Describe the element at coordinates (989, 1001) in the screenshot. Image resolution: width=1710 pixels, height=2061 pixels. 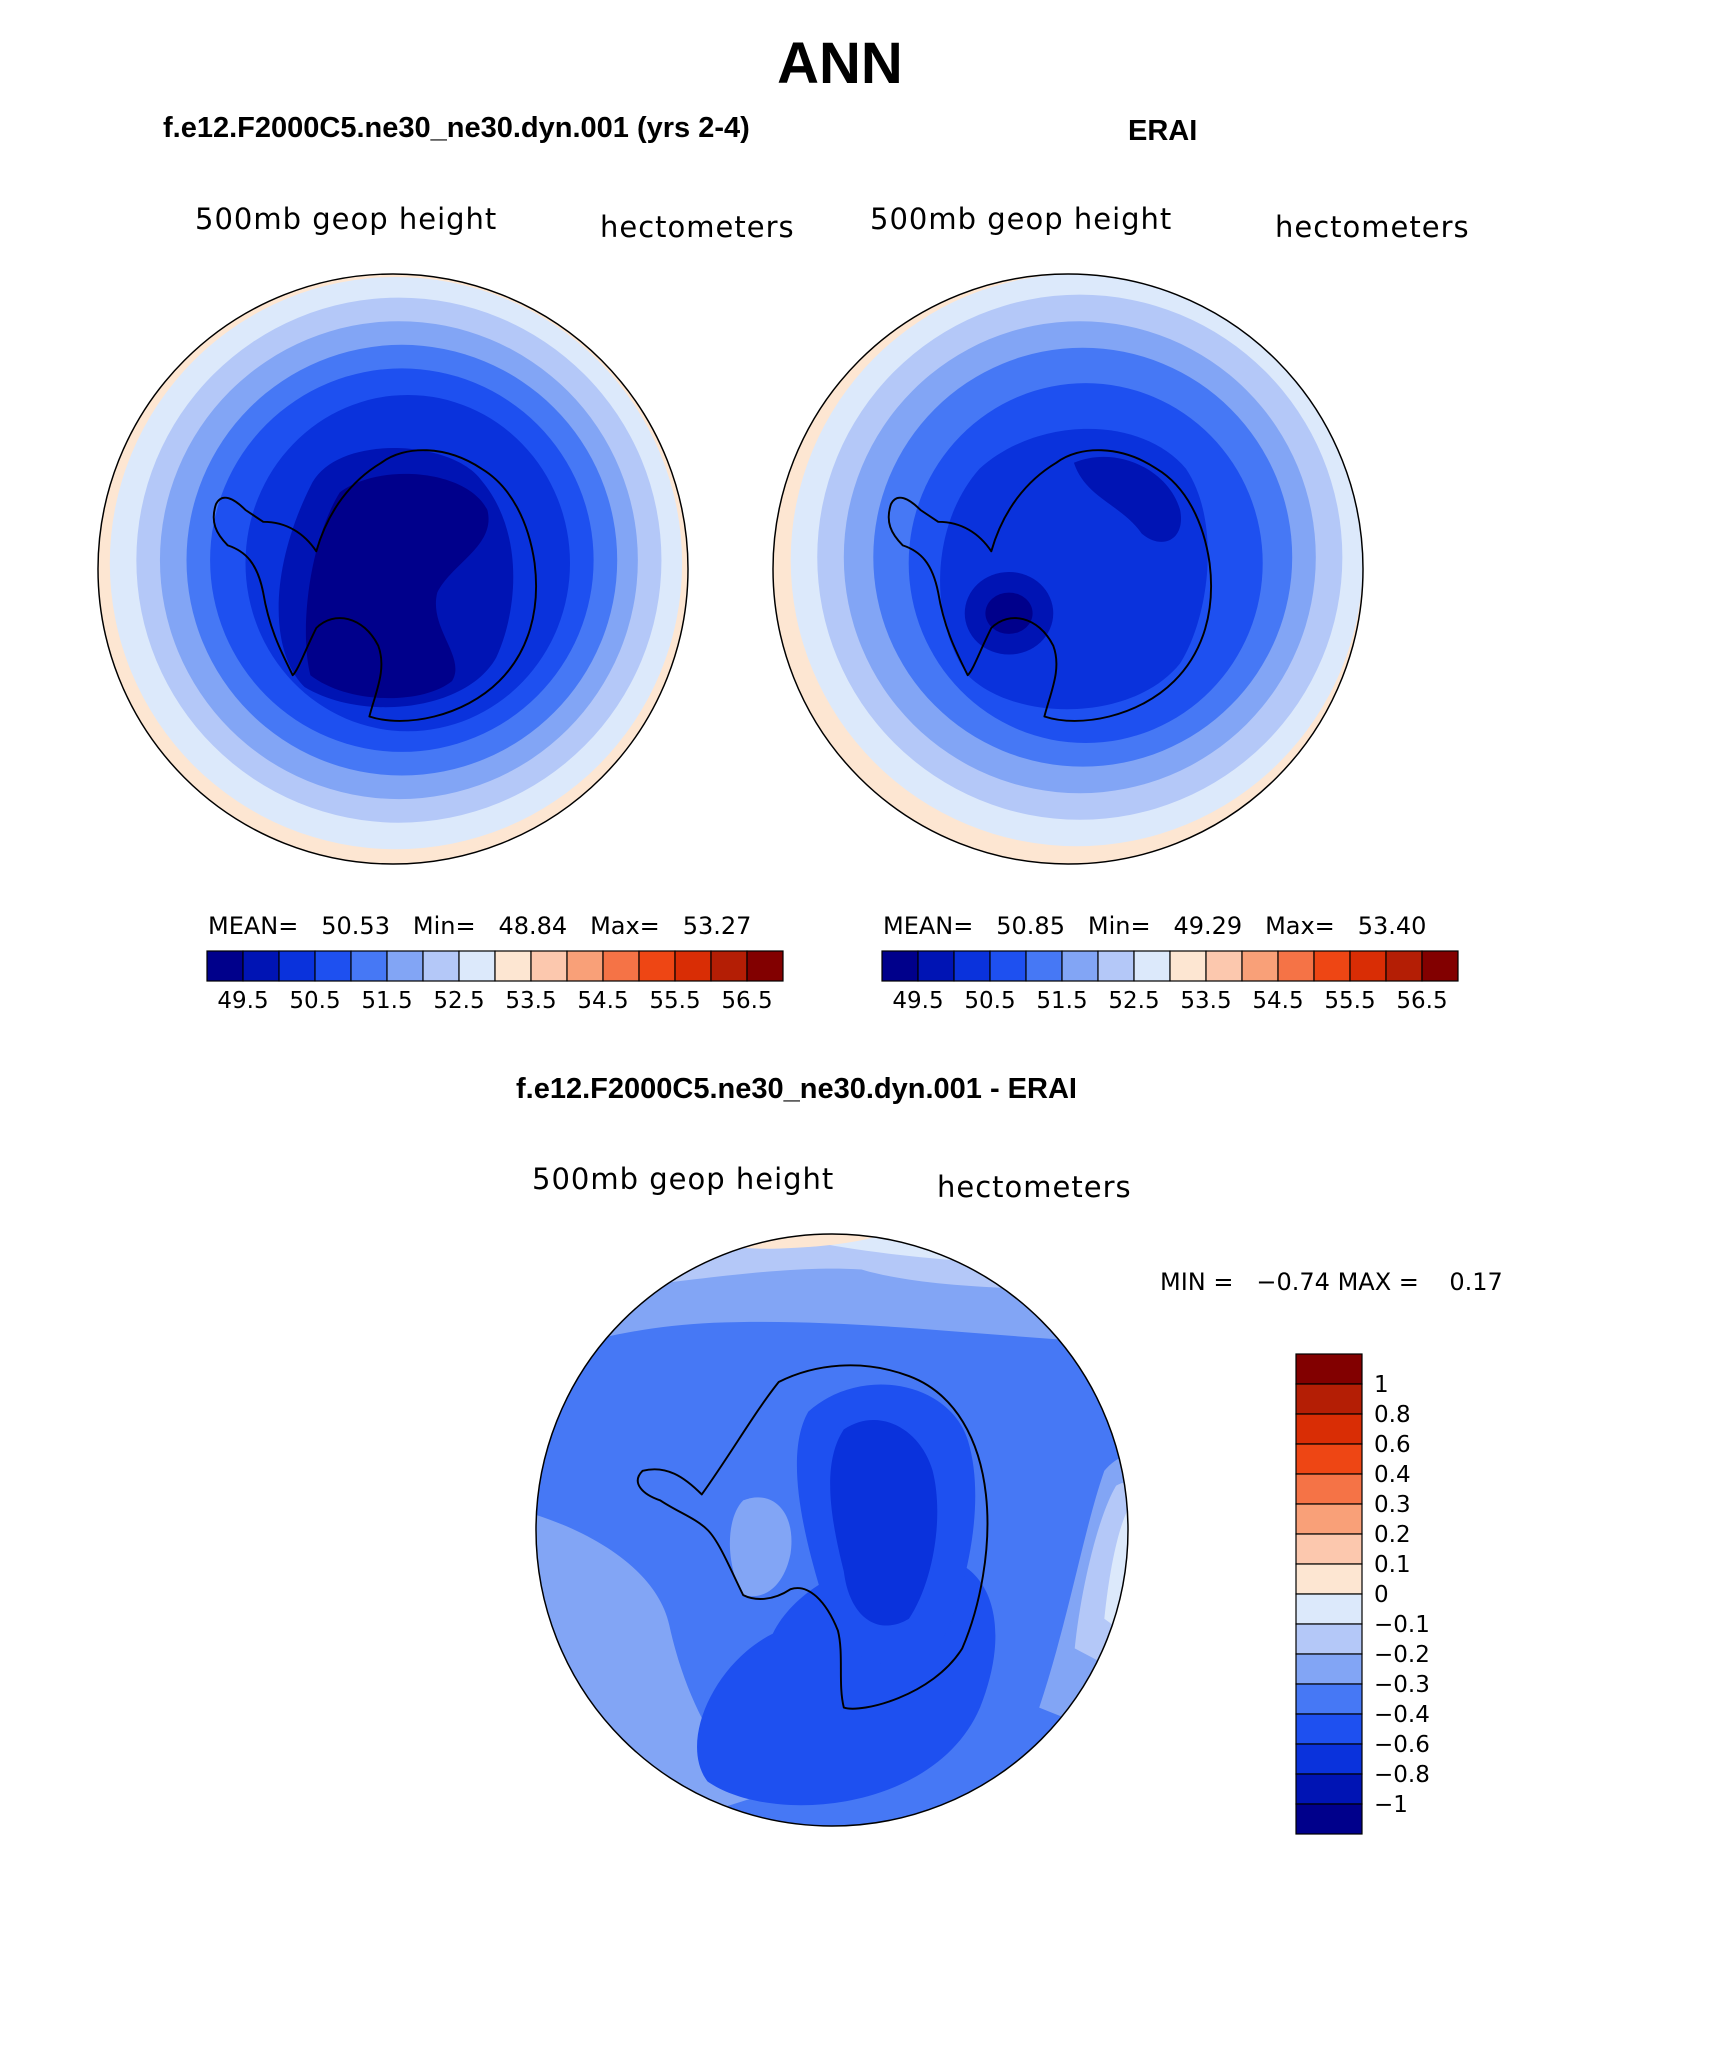
I see `cbar2-tick-label: 50.5` at that location.